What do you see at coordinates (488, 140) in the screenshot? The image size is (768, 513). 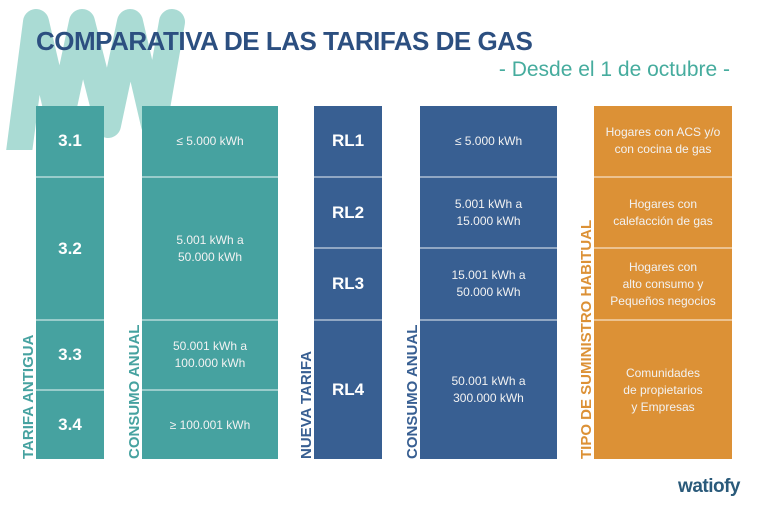 I see `new-consumption-1: ≤ 5.000 kWh` at bounding box center [488, 140].